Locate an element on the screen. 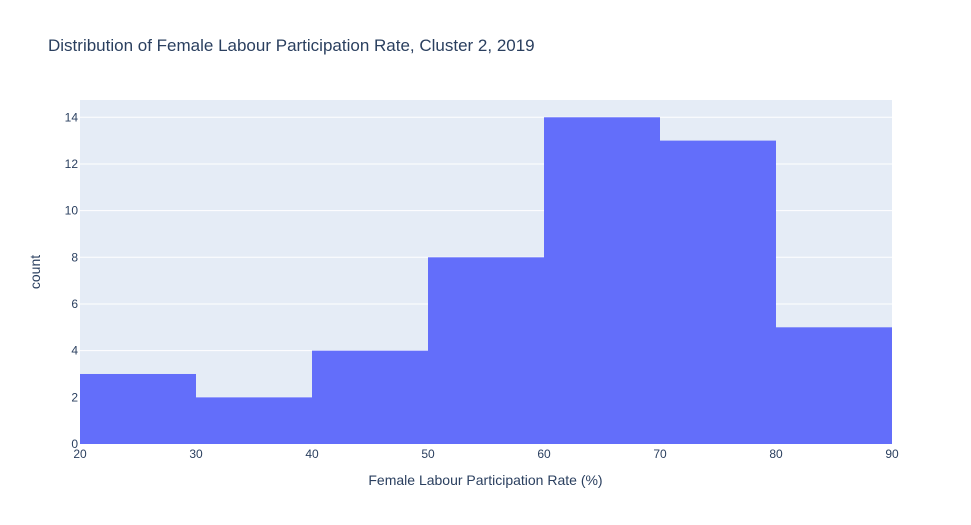 Image resolution: width=971 pixels, height=525 pixels. x-tick-label-60: 60 is located at coordinates (544, 454).